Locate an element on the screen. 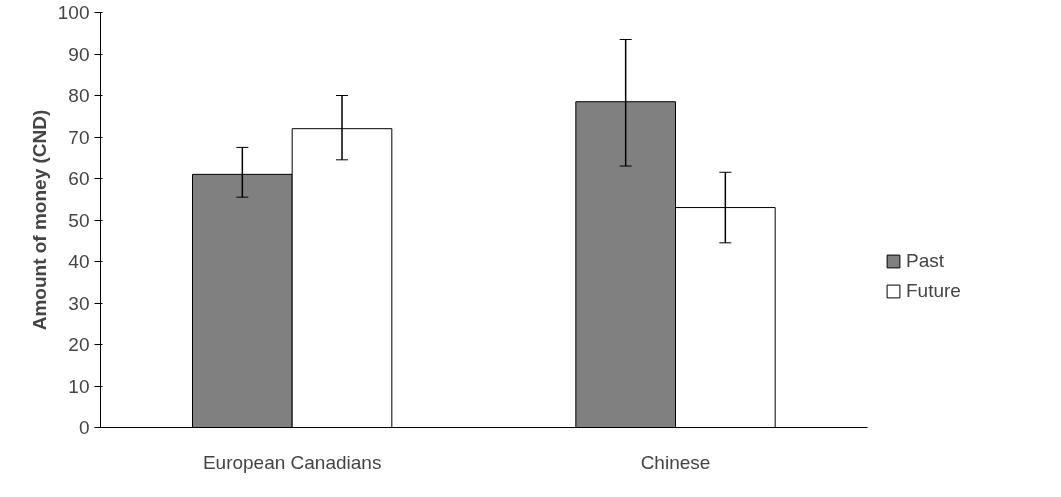 Image resolution: width=1061 pixels, height=497 pixels. legend-label: Past is located at coordinates (925, 261).